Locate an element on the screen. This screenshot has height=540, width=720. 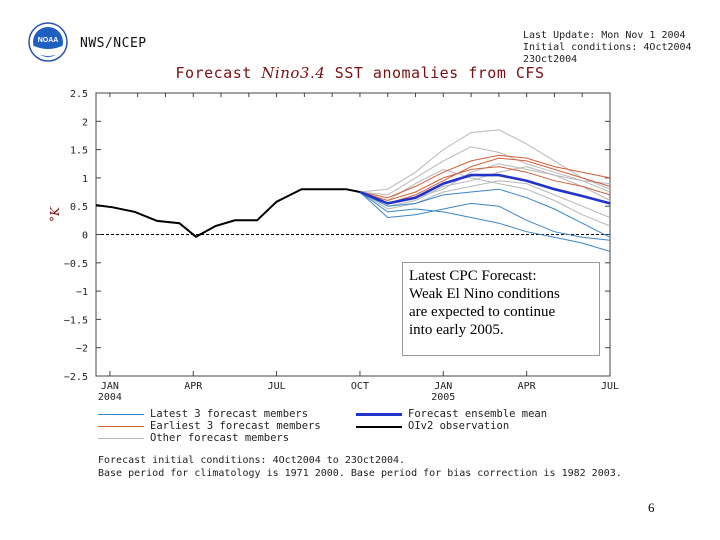
y-tick-label: 2.5 is located at coordinates (79, 94).